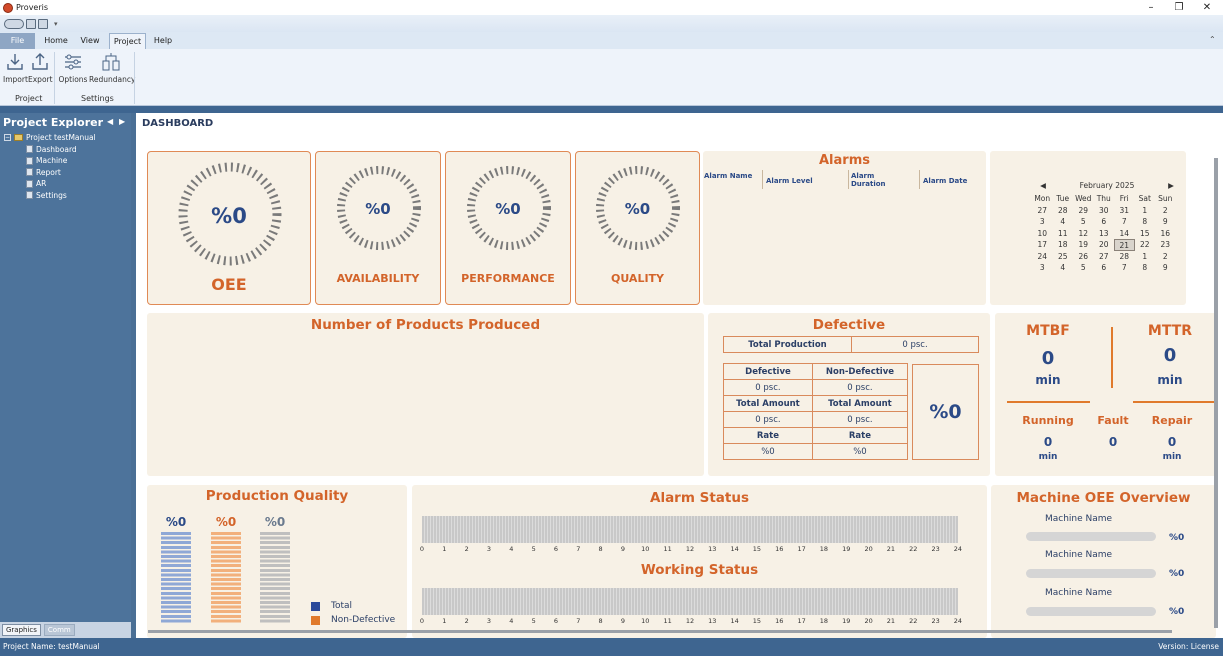  I want to click on calendar-weekday: Tue, so click(1063, 198).